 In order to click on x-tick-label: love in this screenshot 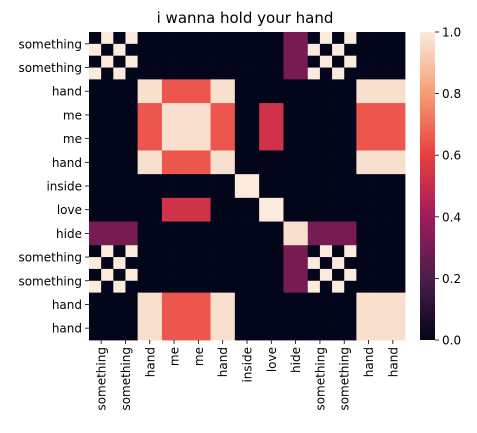, I will do `click(272, 359)`.